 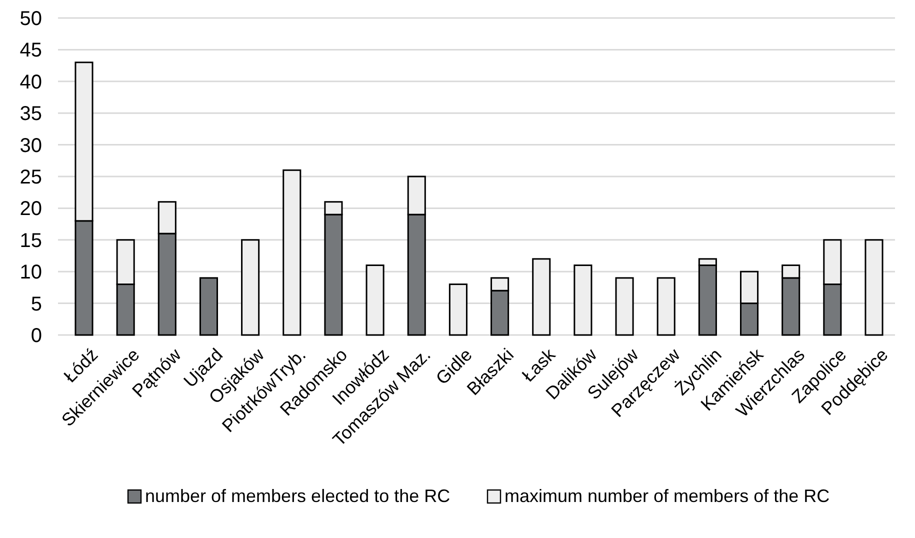 I want to click on y-tick-label: 5, so click(x=36, y=304).